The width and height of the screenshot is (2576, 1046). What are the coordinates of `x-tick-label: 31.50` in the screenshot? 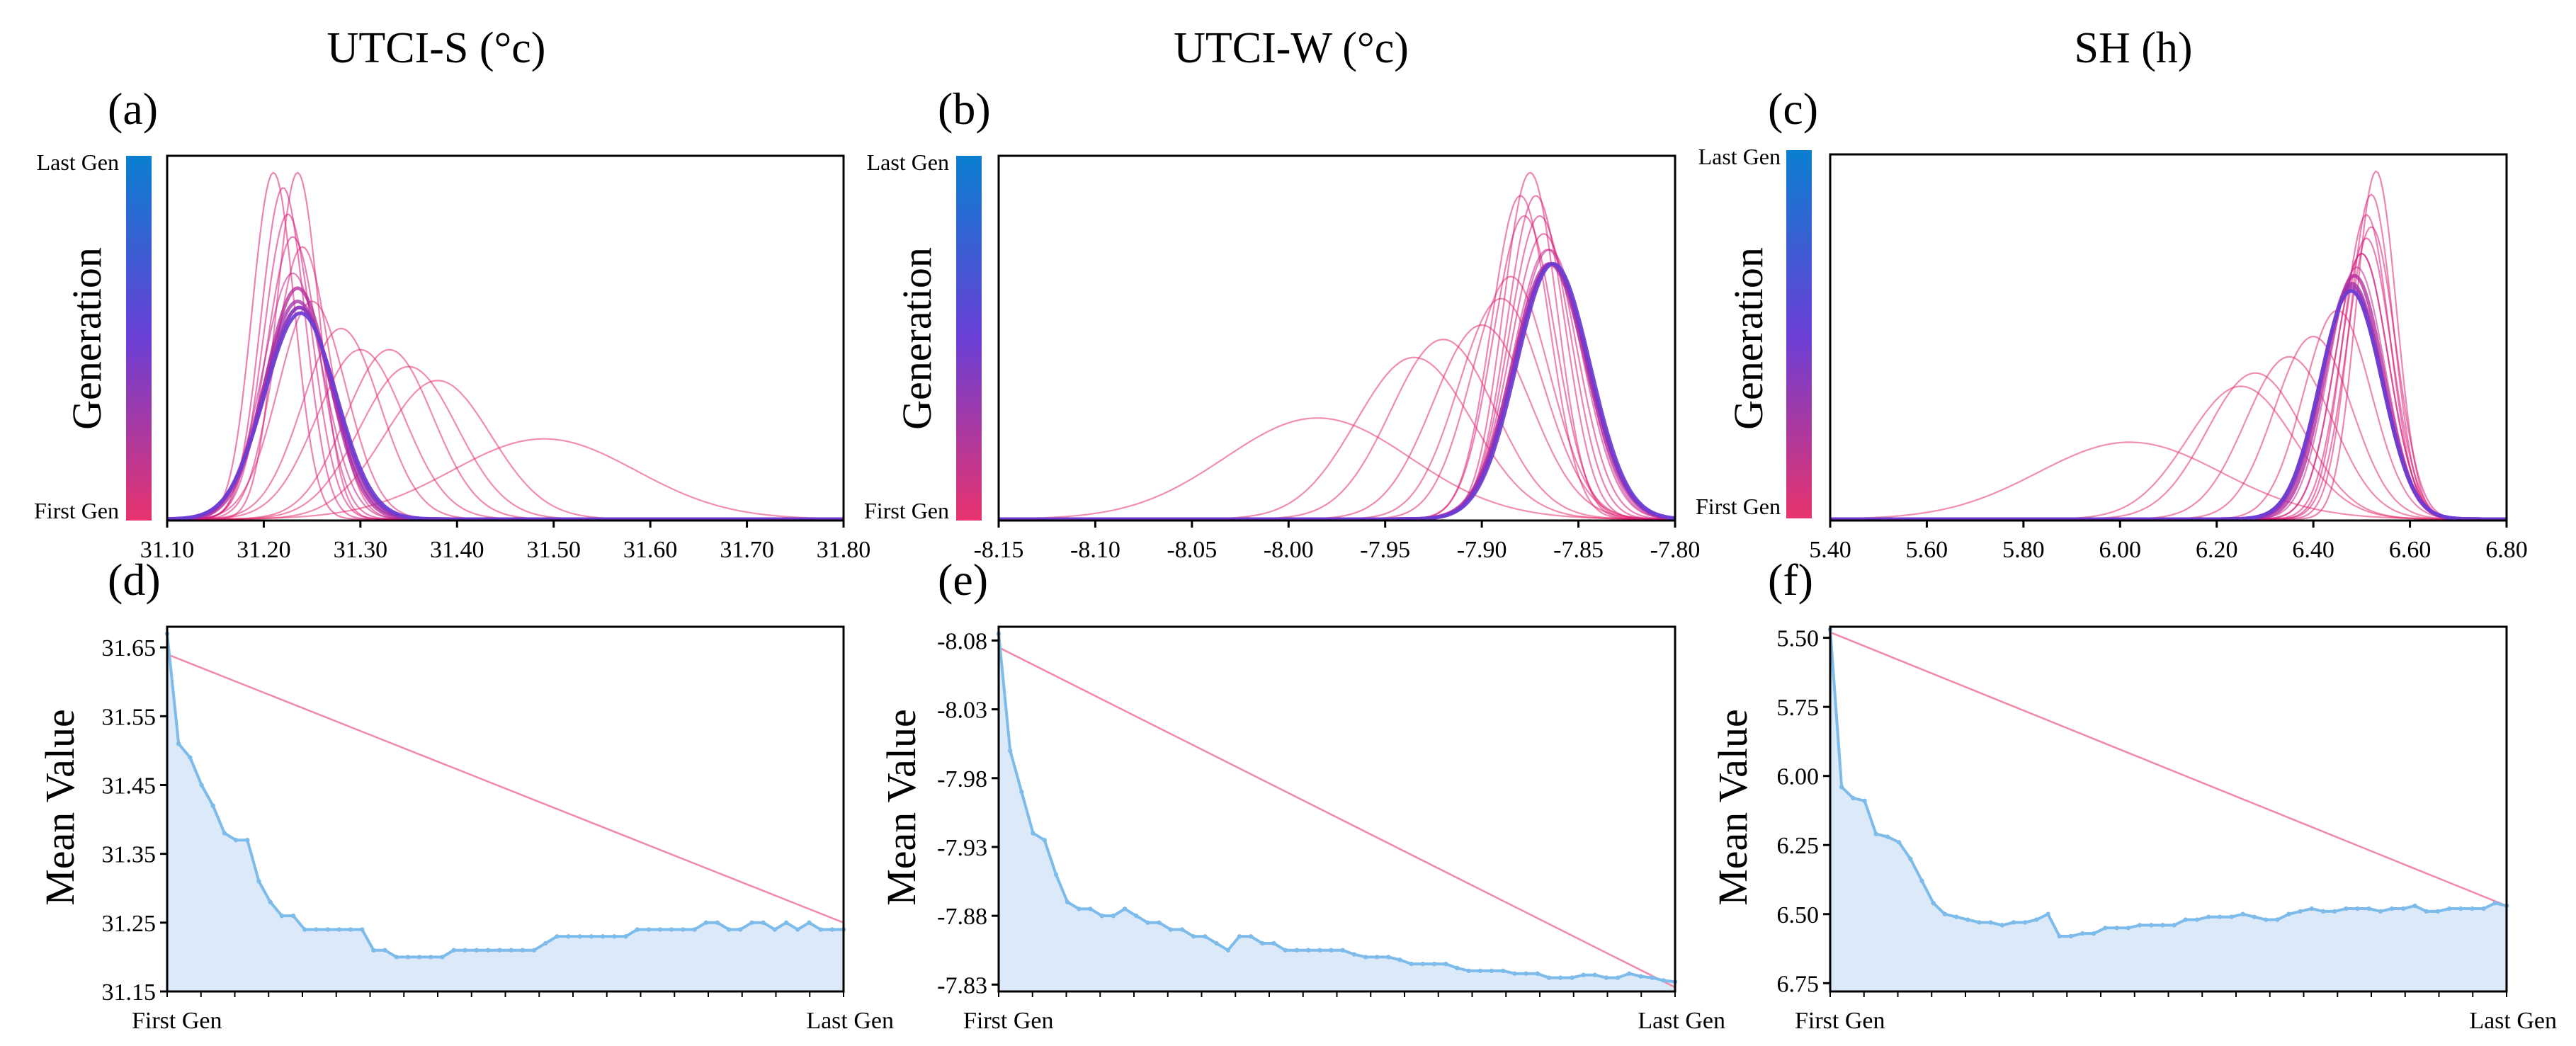 It's located at (553, 550).